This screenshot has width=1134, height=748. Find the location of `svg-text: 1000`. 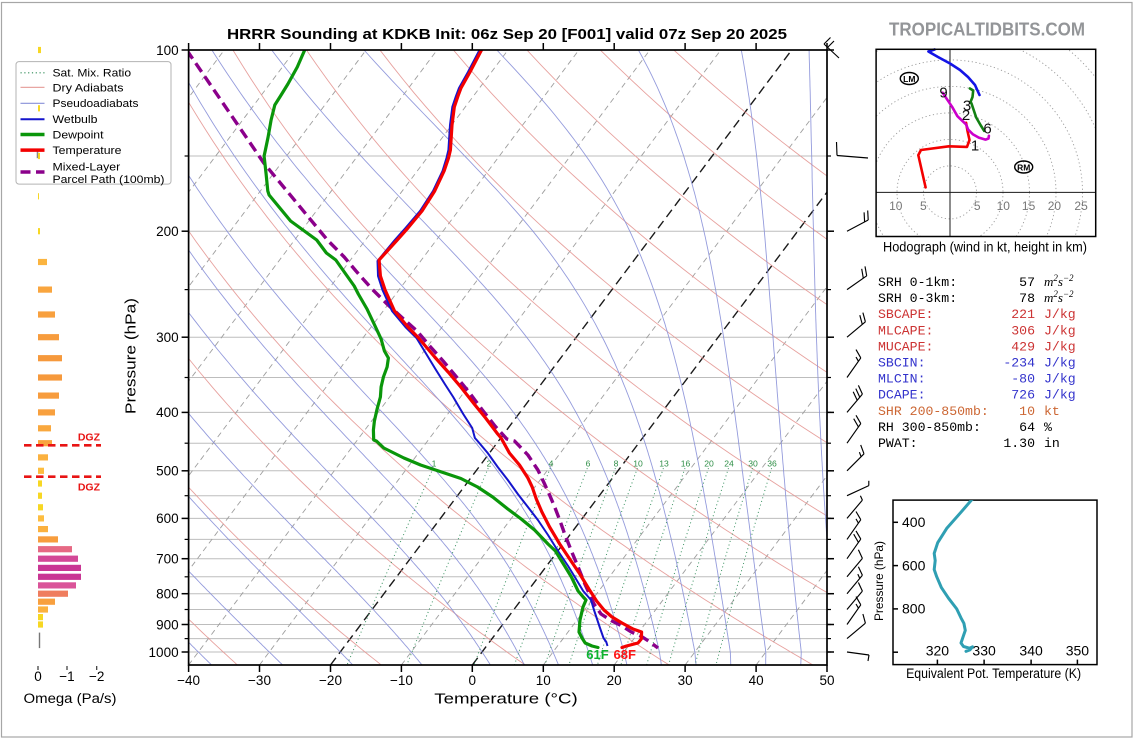

svg-text: 1000 is located at coordinates (164, 652).